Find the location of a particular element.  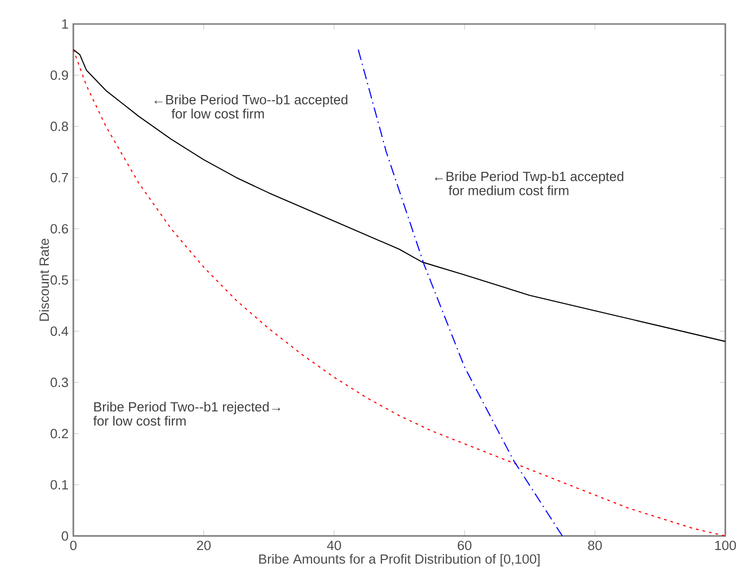

y-tick-label: 0.1 is located at coordinates (59, 485).